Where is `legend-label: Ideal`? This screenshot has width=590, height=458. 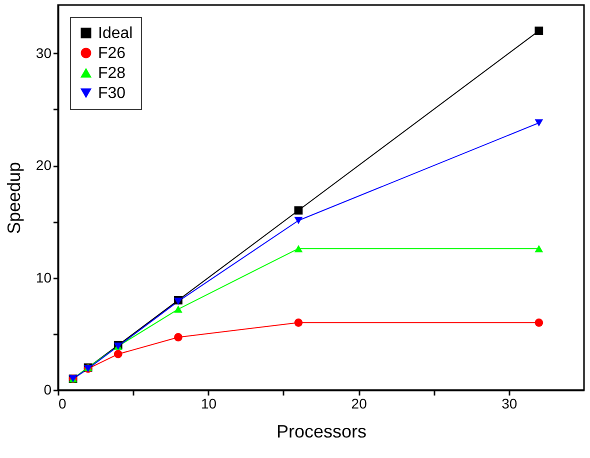
legend-label: Ideal is located at coordinates (115, 33).